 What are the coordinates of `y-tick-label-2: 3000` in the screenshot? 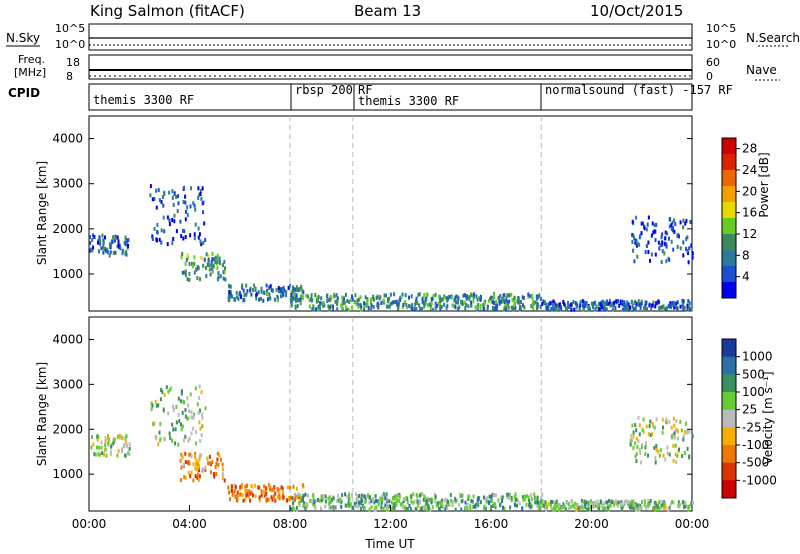 It's located at (67, 184).